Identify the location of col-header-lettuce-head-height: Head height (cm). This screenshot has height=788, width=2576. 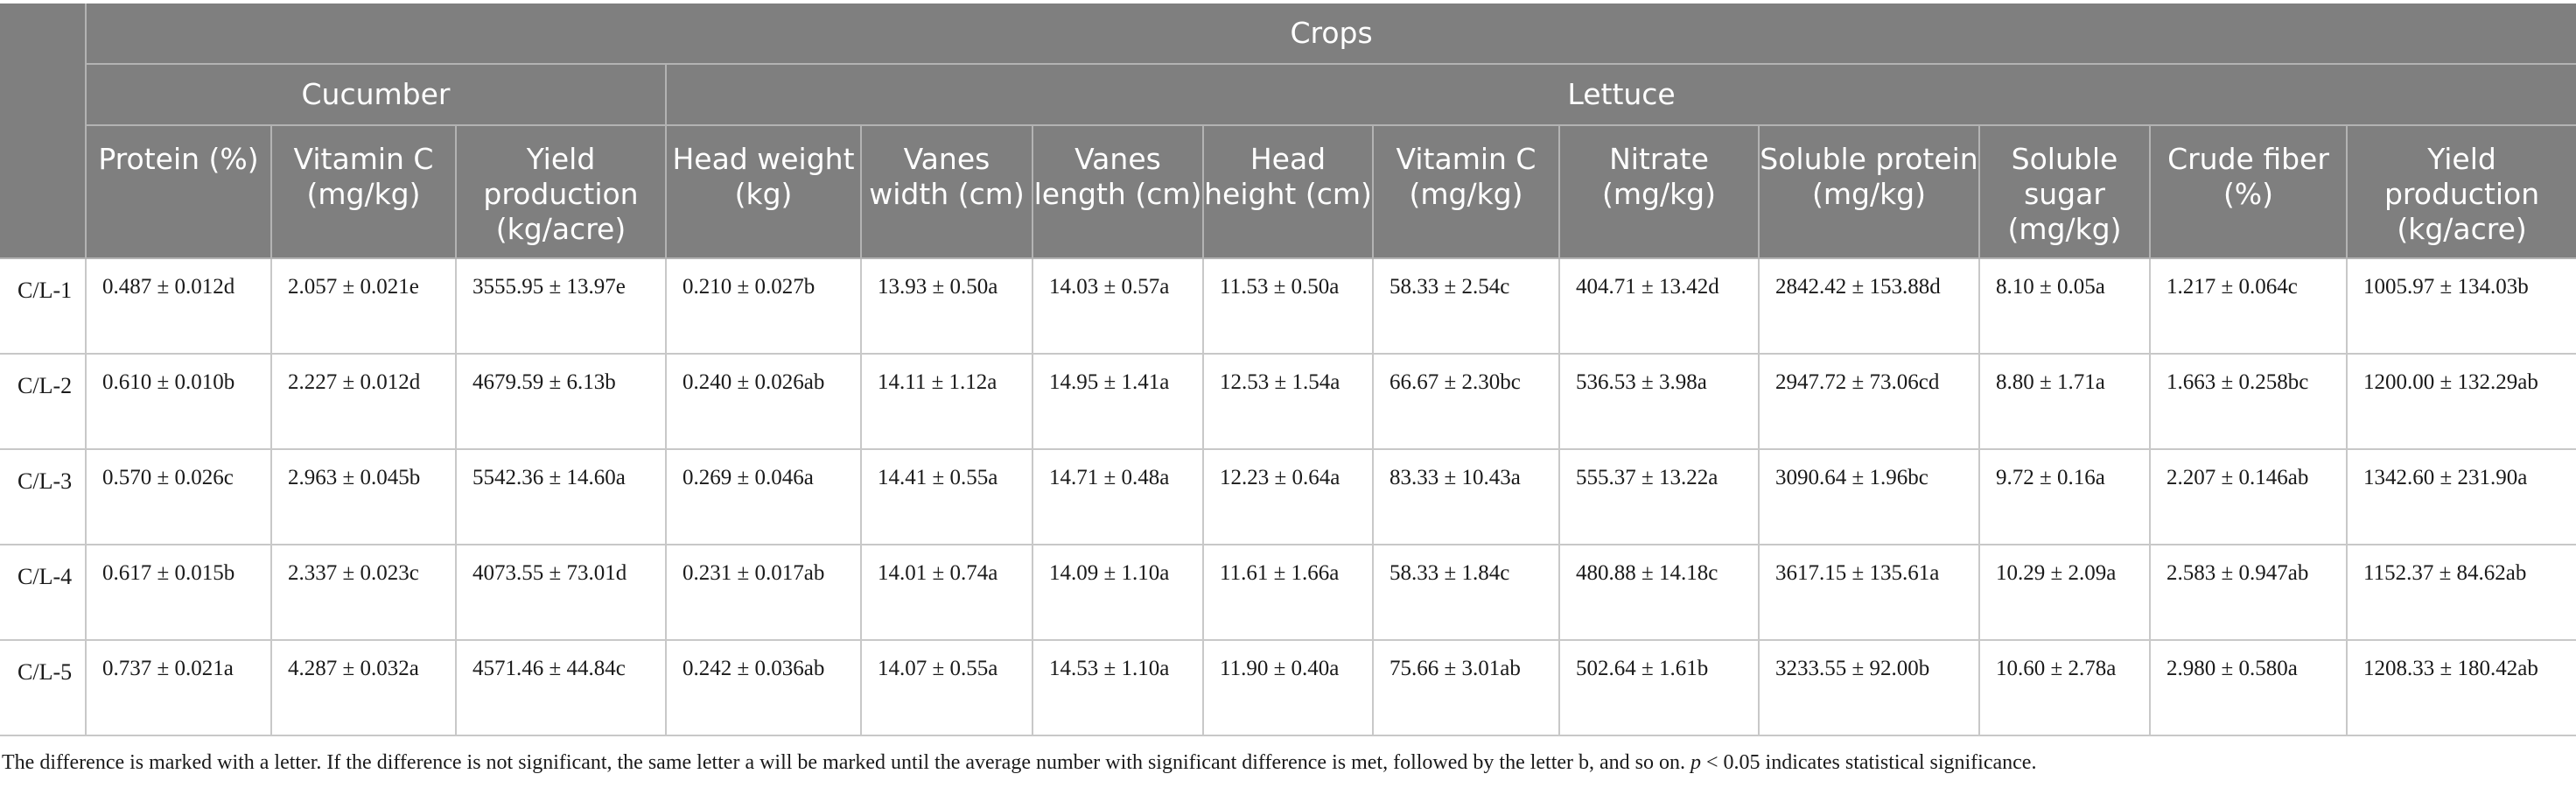
(1288, 192).